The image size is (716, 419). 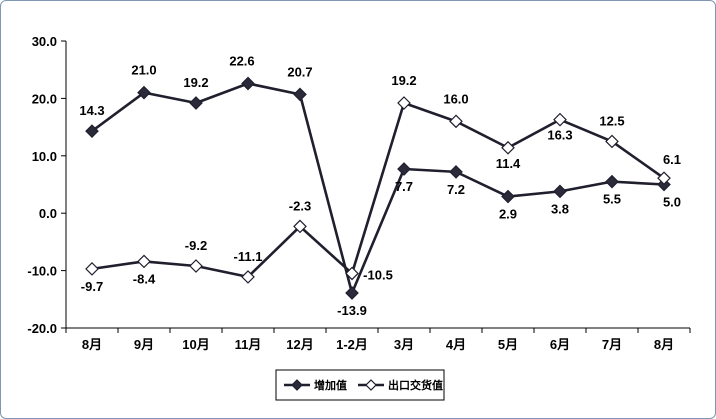 I want to click on data-label: 2.9, so click(x=508, y=214).